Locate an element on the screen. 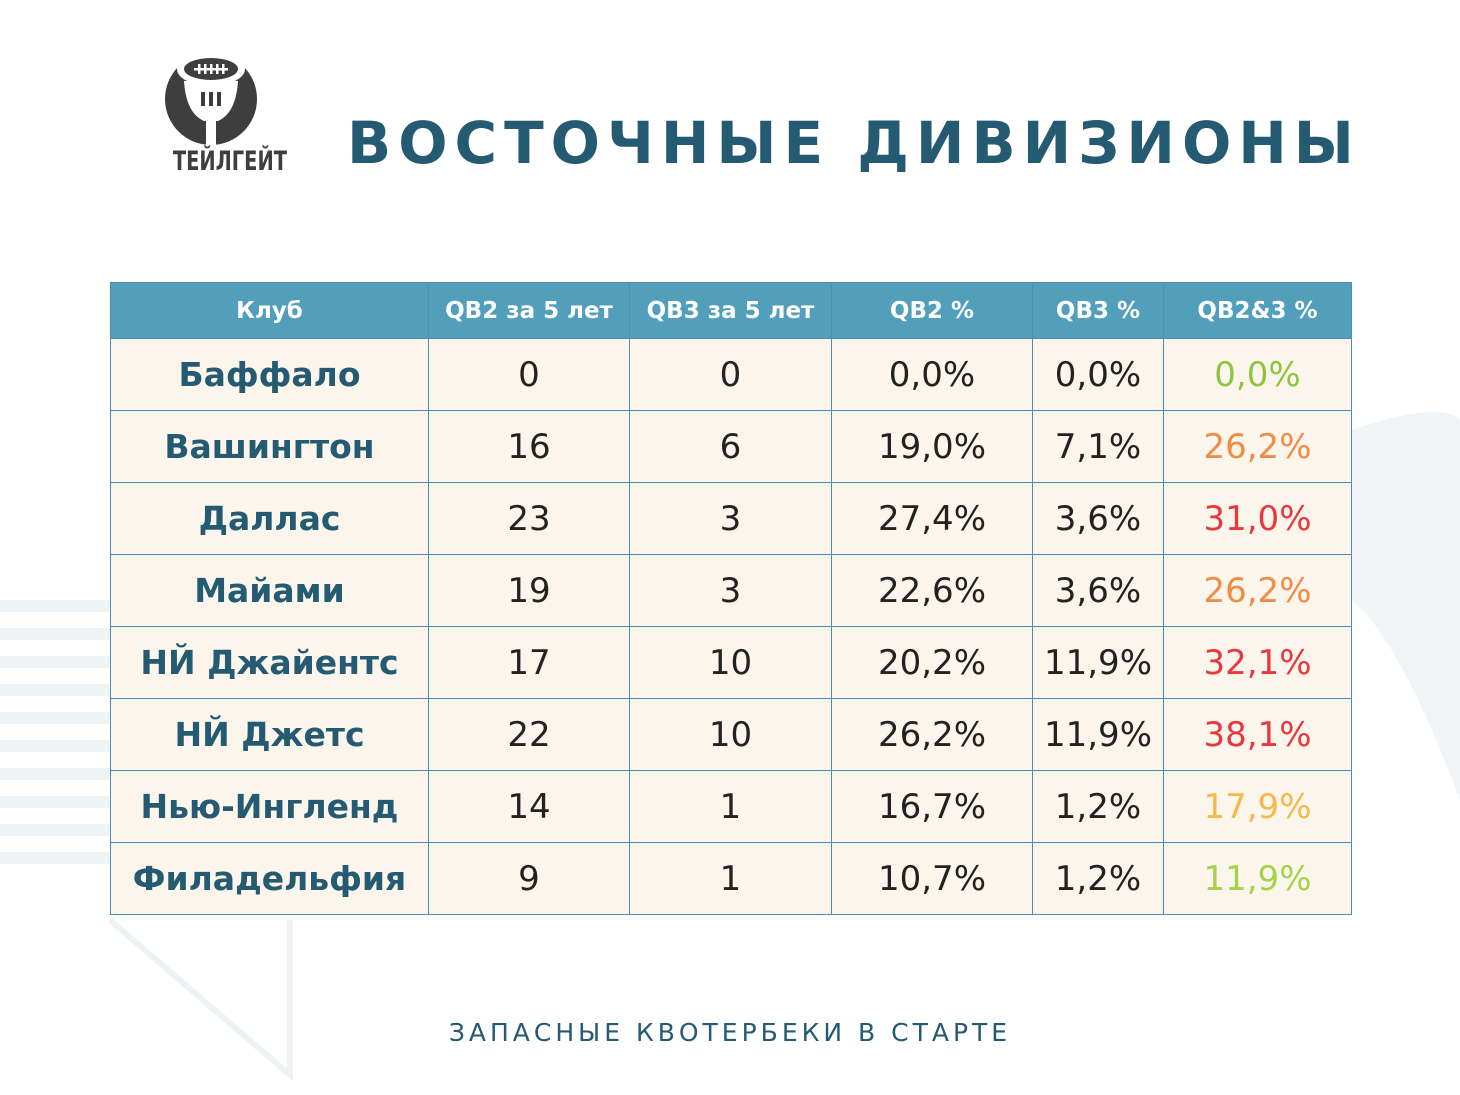 This screenshot has width=1460, height=1095. qb23-pct-cell: 38,1% is located at coordinates (1257, 734).